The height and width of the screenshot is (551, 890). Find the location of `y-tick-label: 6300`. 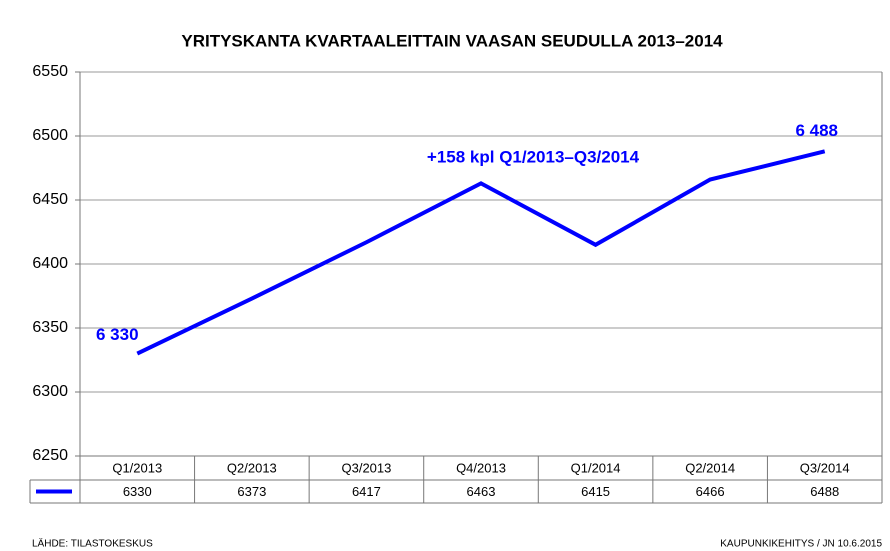

y-tick-label: 6300 is located at coordinates (50, 391).